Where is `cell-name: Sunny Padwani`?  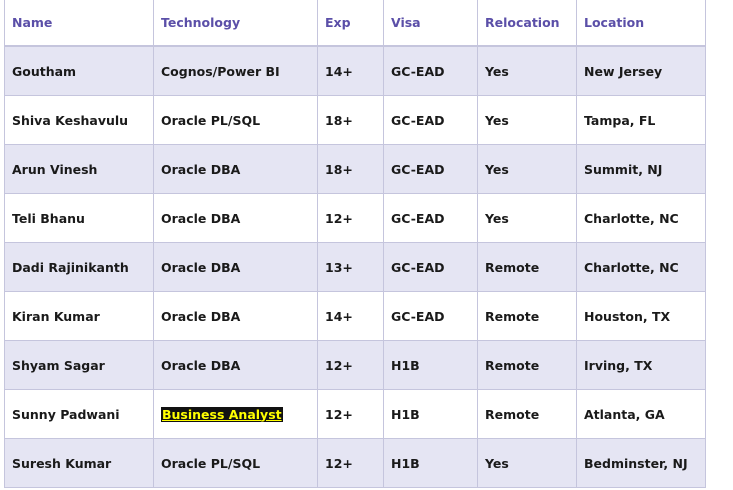
cell-name: Sunny Padwani is located at coordinates (79, 414).